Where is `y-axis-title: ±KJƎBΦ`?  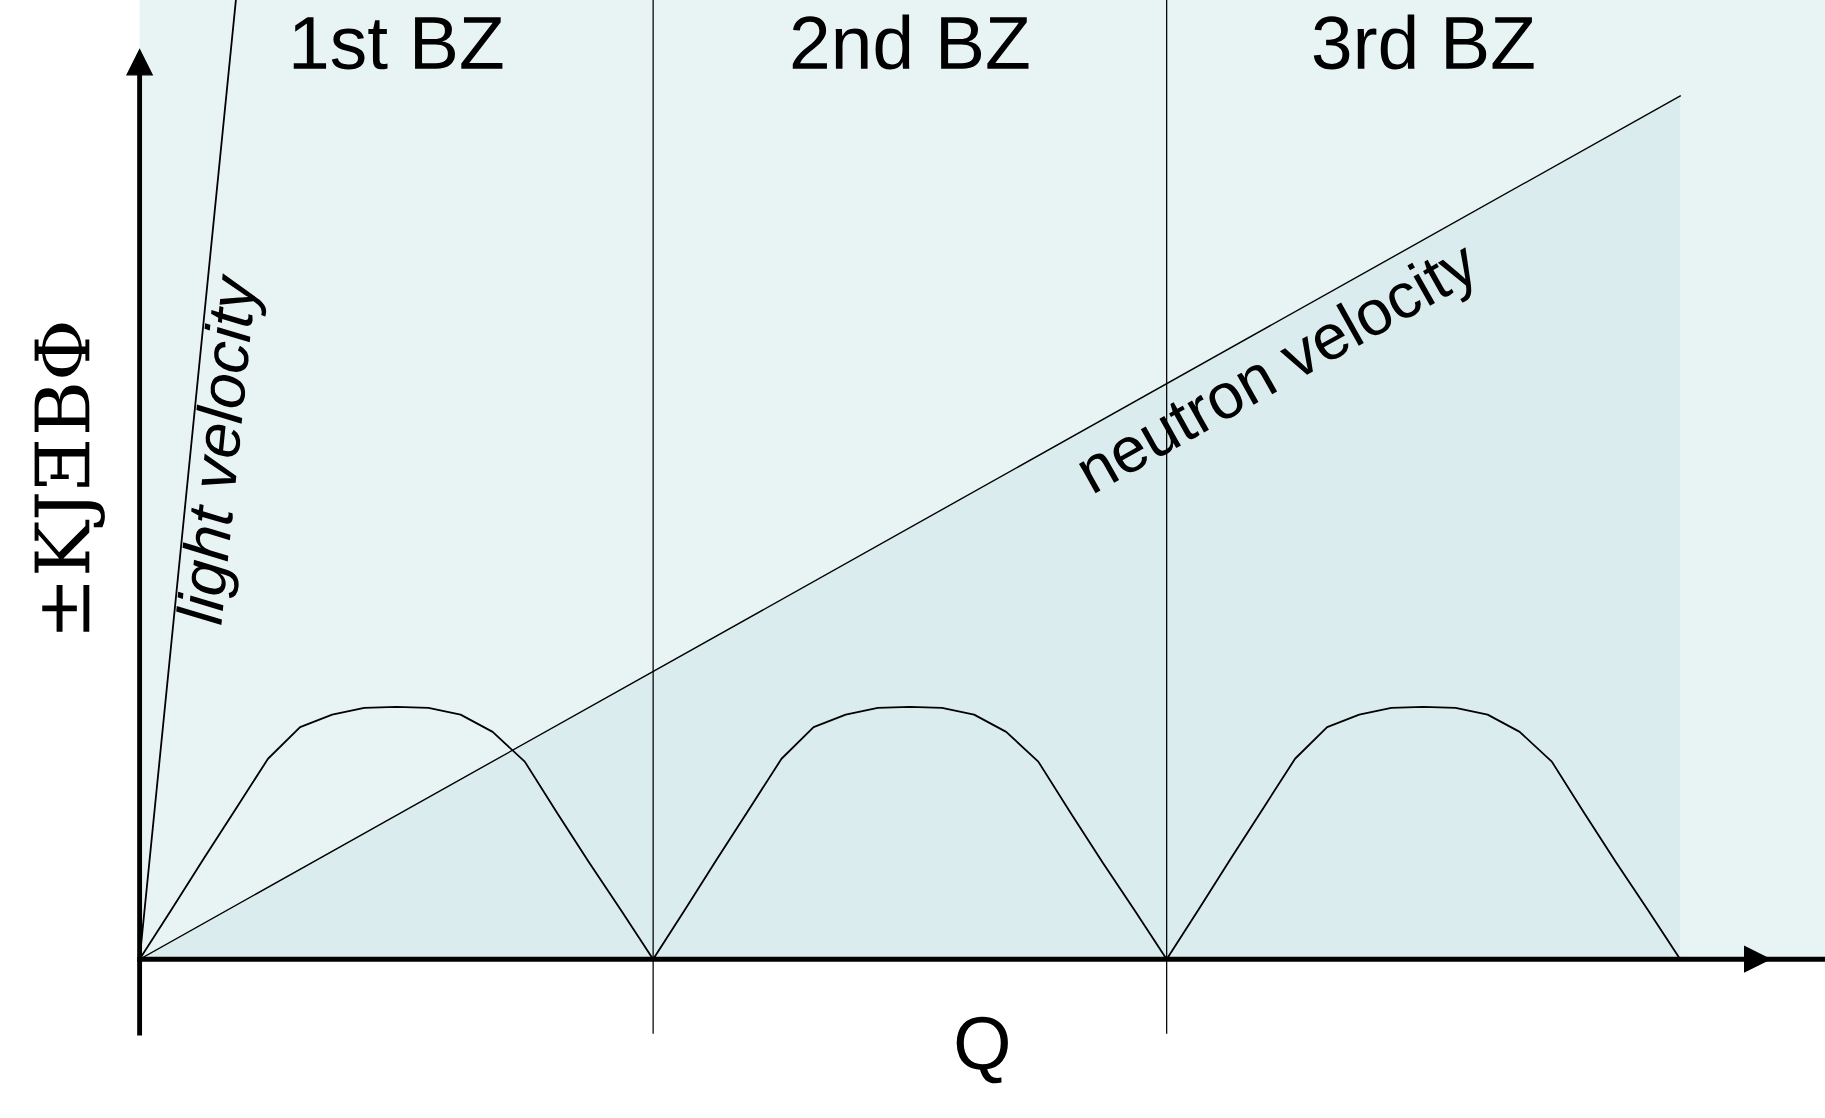
y-axis-title: ±KJƎBΦ is located at coordinates (69, 477).